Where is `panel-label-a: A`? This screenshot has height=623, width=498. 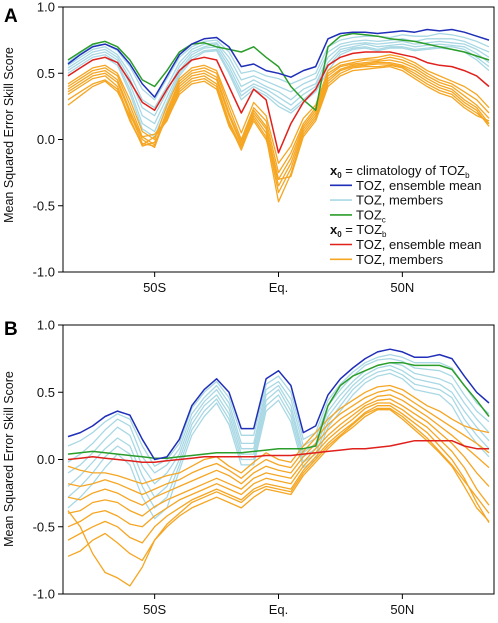 panel-label-a: A is located at coordinates (11, 16).